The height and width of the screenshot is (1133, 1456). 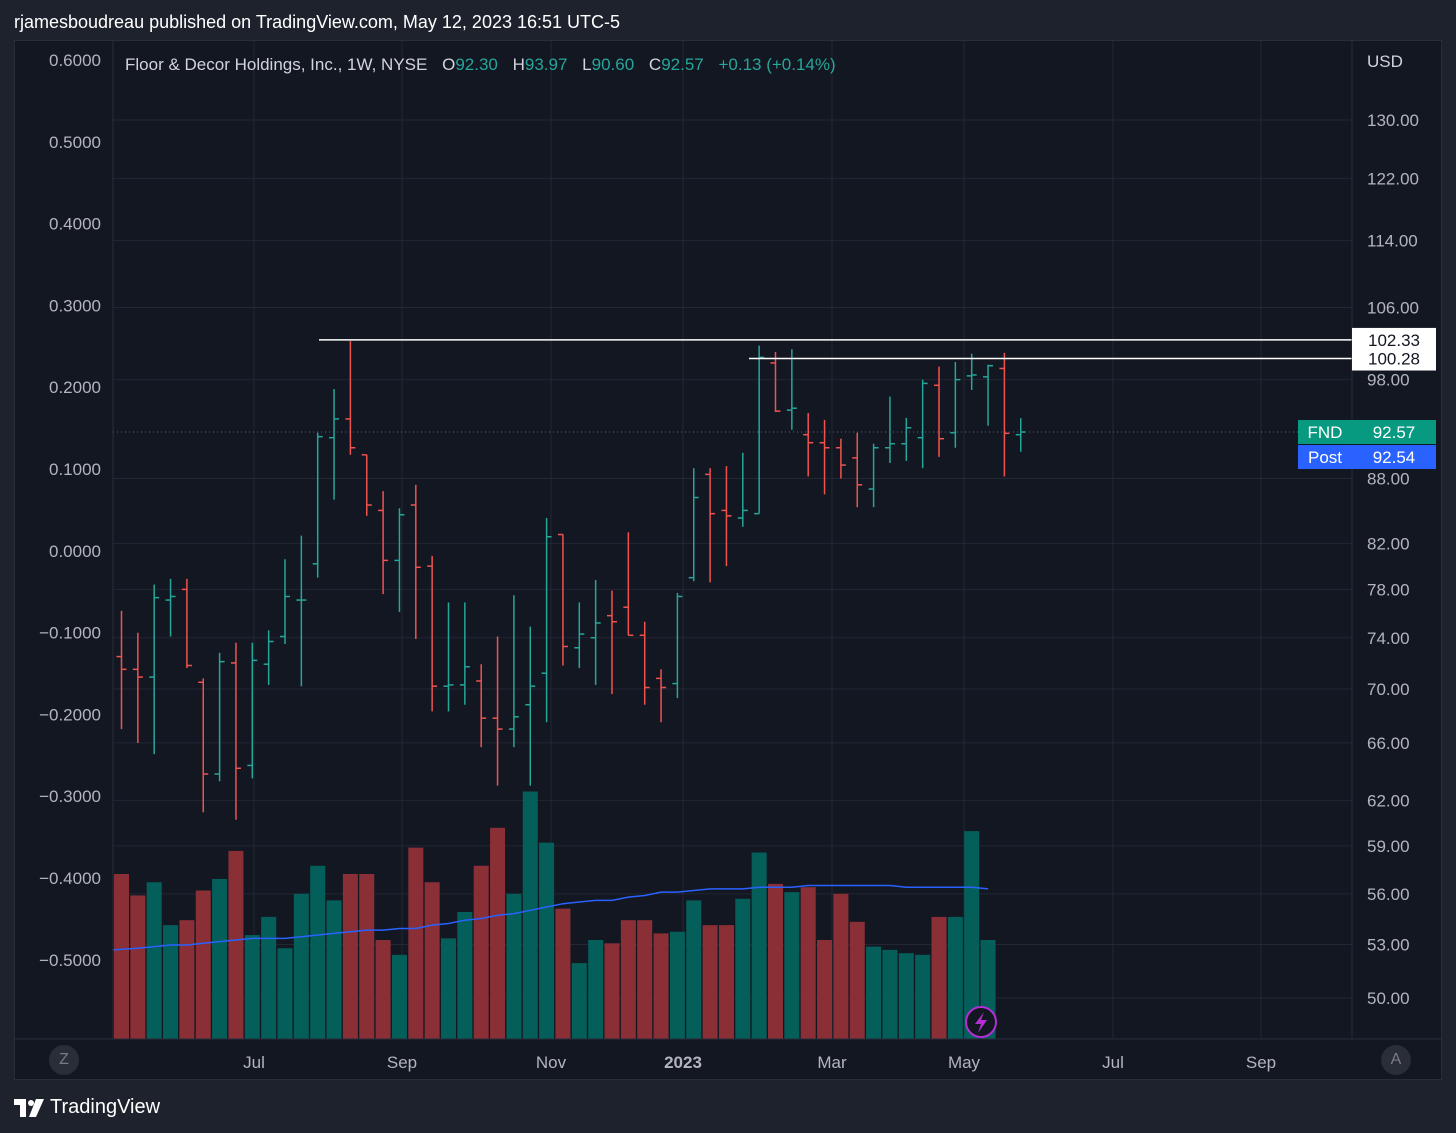 I want to click on legend-high-value: 93.97, so click(x=546, y=64).